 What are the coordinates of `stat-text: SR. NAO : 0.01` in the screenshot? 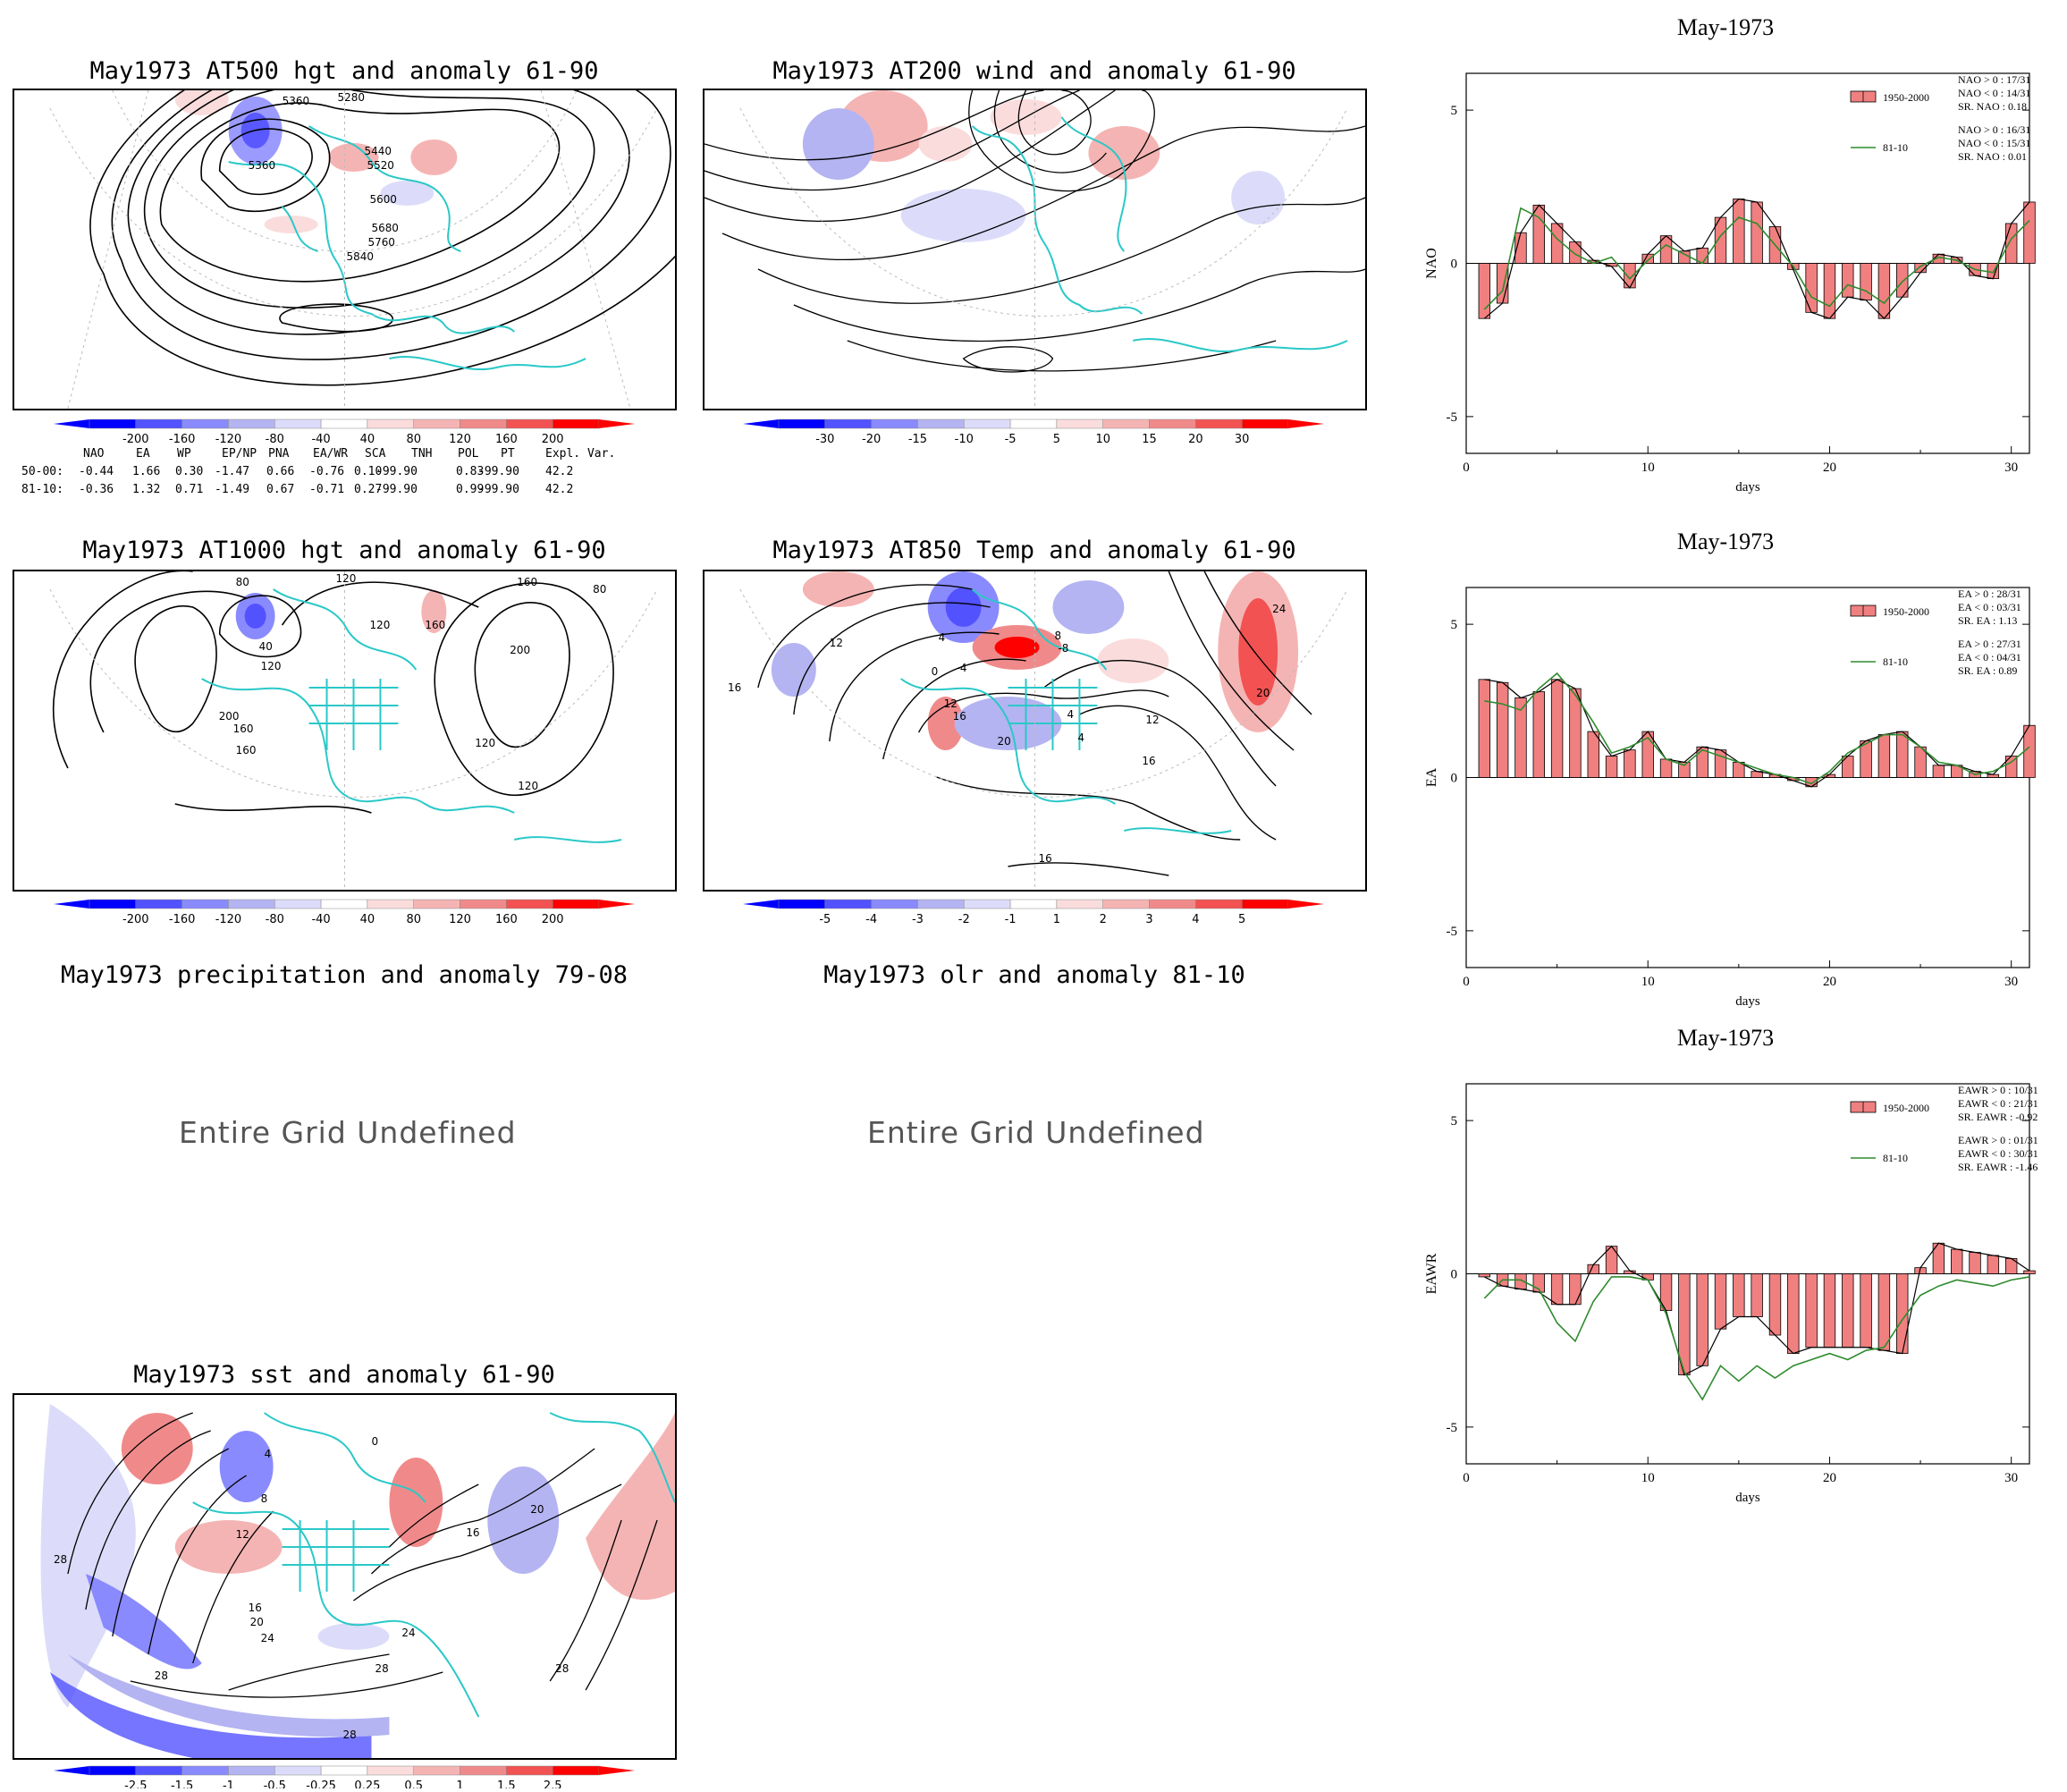 It's located at (1992, 156).